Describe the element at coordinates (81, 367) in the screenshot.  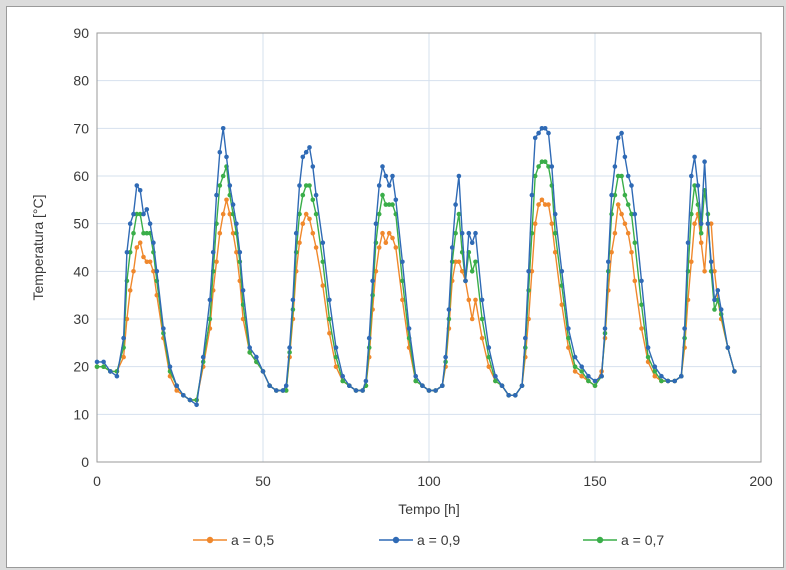
I see `y-tick-label: 20` at that location.